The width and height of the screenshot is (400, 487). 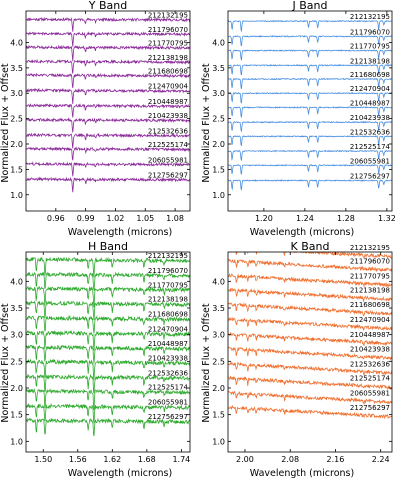 I want to click on series-label: 212756297, so click(x=168, y=176).